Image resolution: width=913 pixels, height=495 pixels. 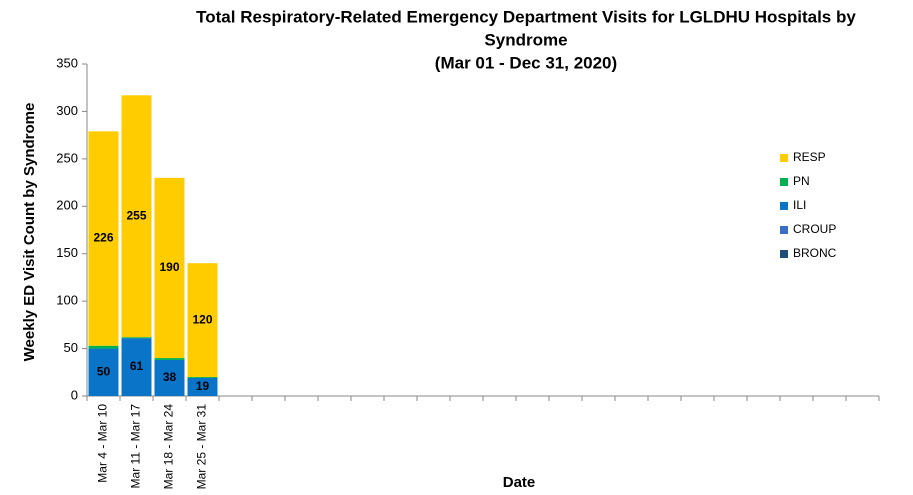 I want to click on y-tick-label: 100, so click(x=67, y=300).